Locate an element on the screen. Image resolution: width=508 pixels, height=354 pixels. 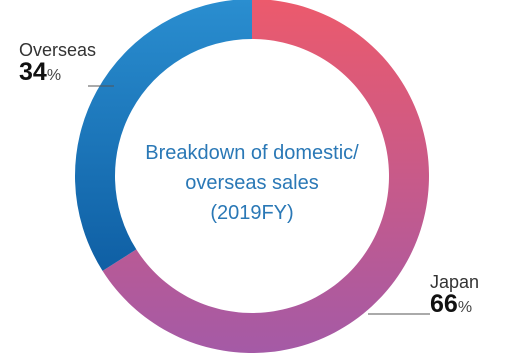
overseas-label-unit: % is located at coordinates (54, 75).